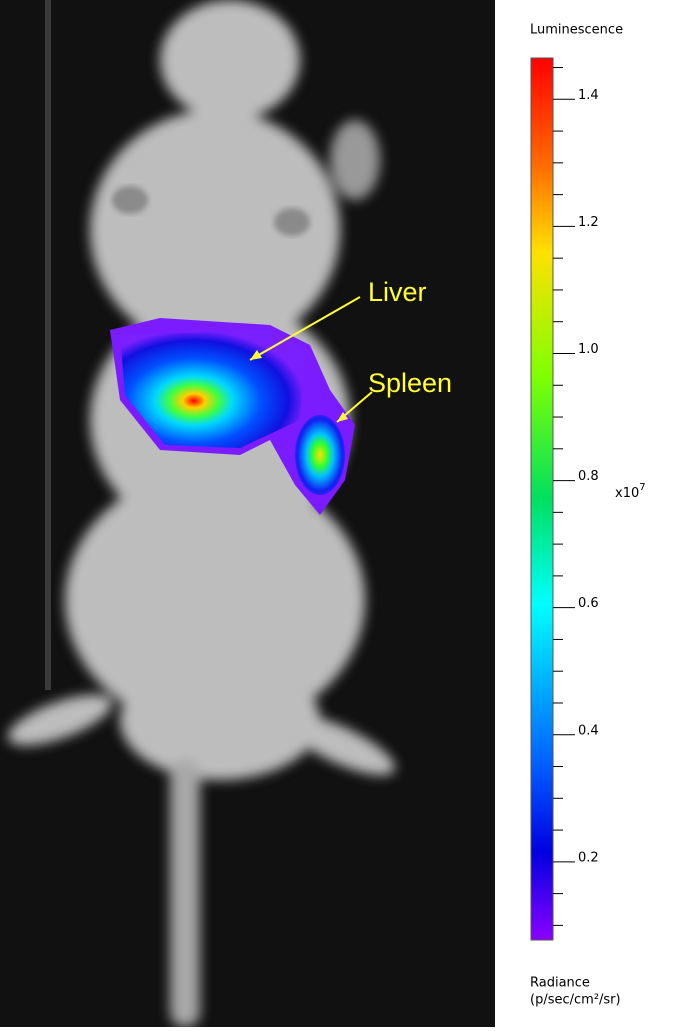 Image resolution: width=678 pixels, height=1031 pixels. Describe the element at coordinates (576, 30) in the screenshot. I see `colorbar-title: Luminescence` at that location.